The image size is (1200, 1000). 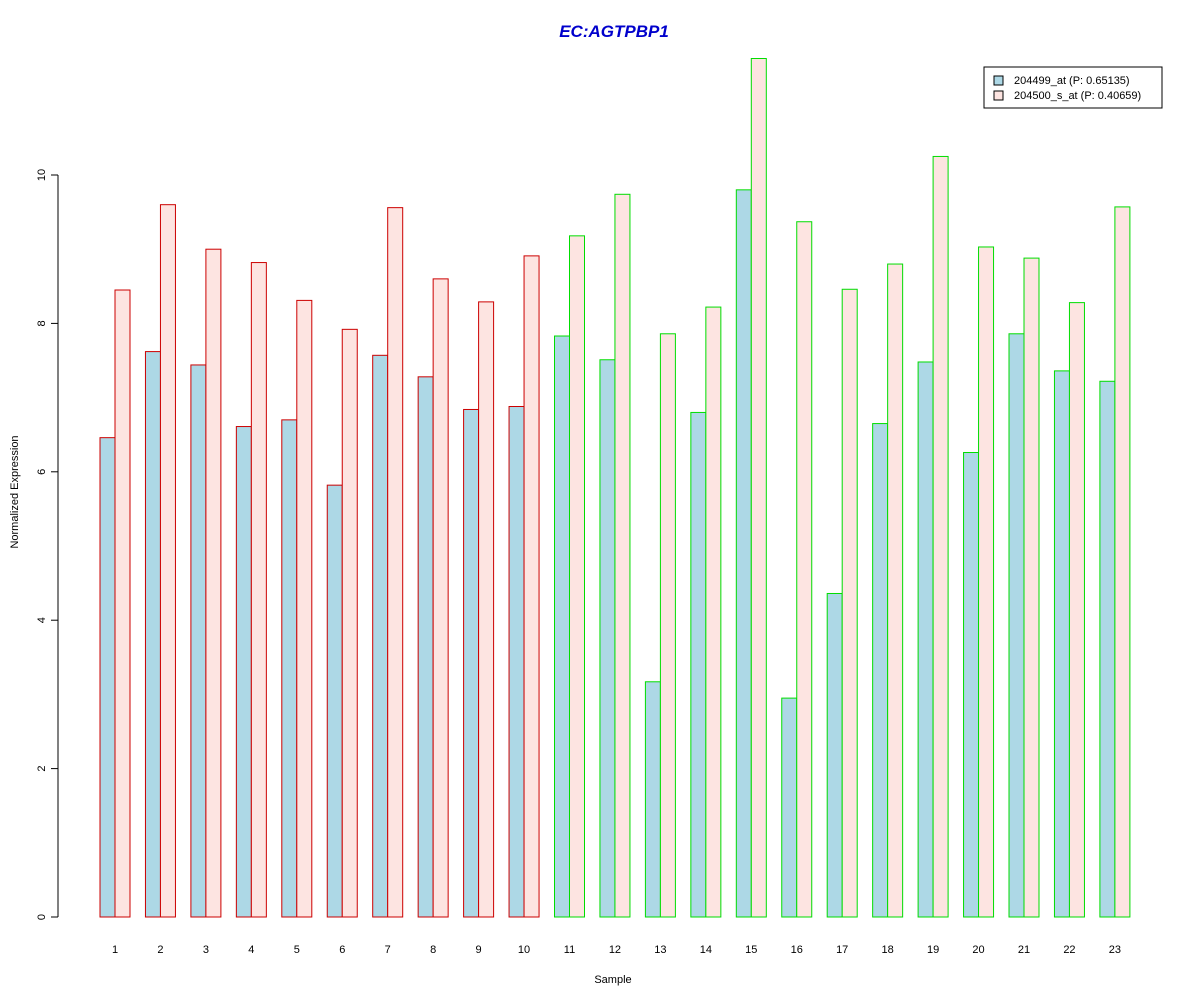 I want to click on x-tick-label: 22, so click(x=1069, y=950).